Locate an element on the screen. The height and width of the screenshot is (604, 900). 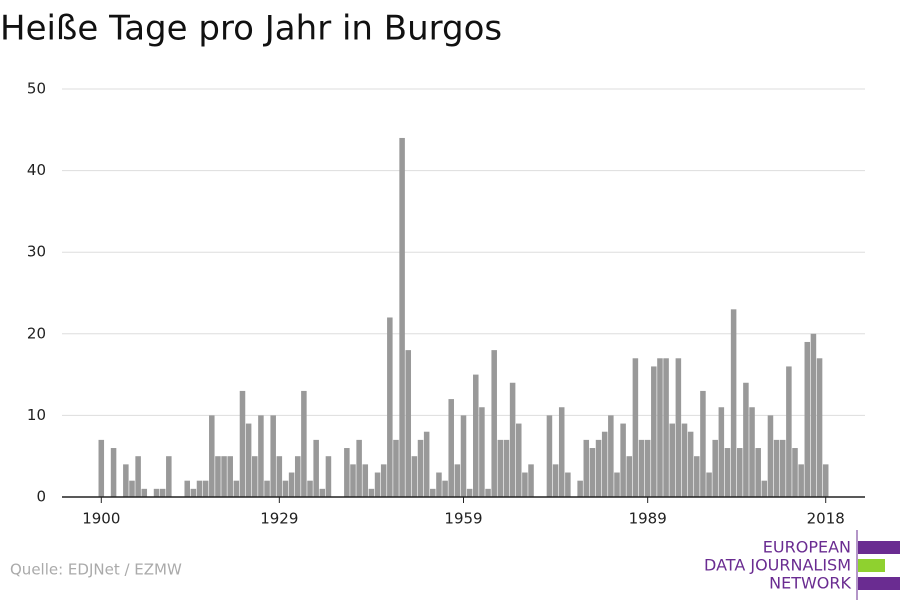
logo-text: EUROPEAN is located at coordinates (807, 547).